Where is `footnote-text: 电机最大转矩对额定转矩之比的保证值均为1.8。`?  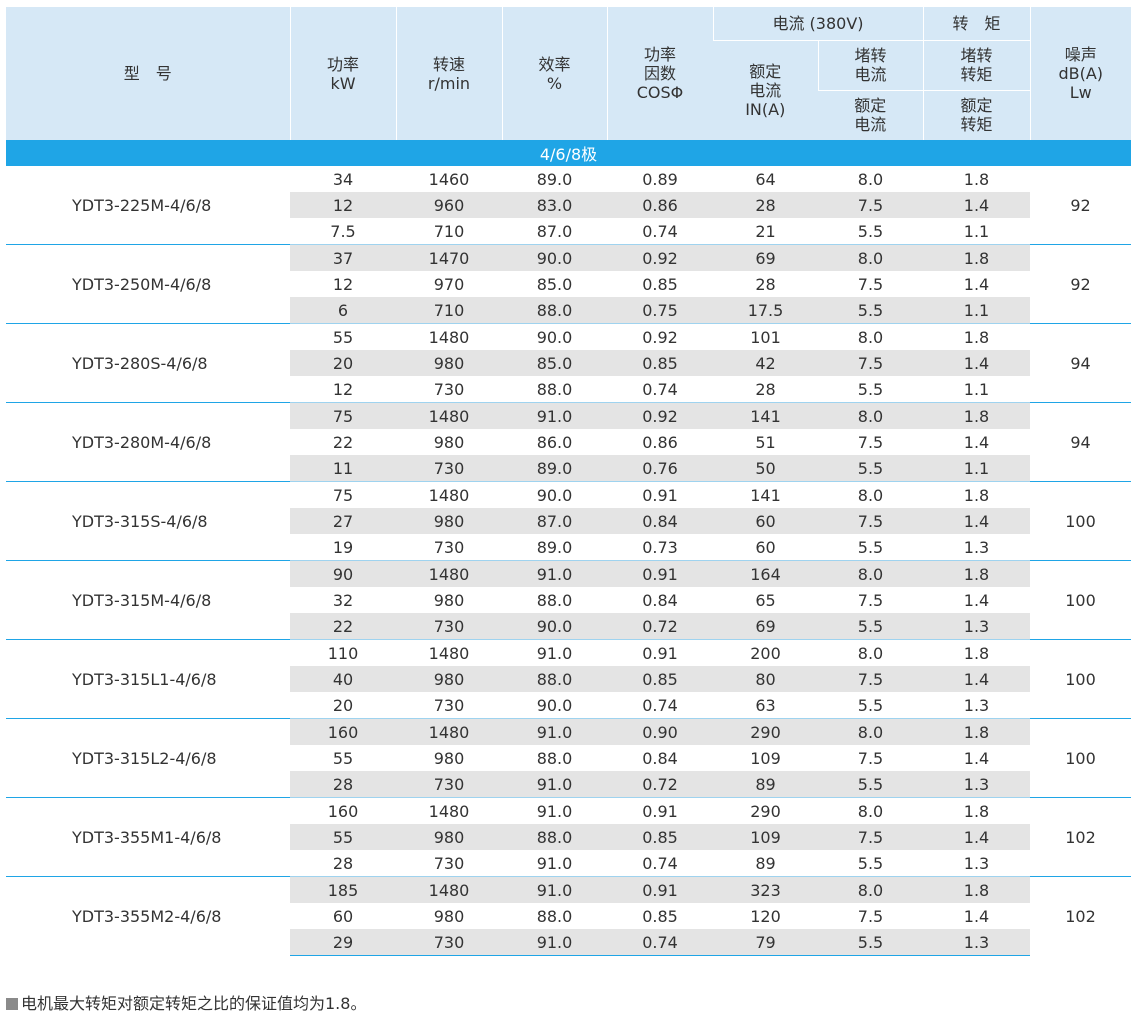
footnote-text: 电机最大转矩对额定转矩之比的保证值均为1.8。 is located at coordinates (194, 1003).